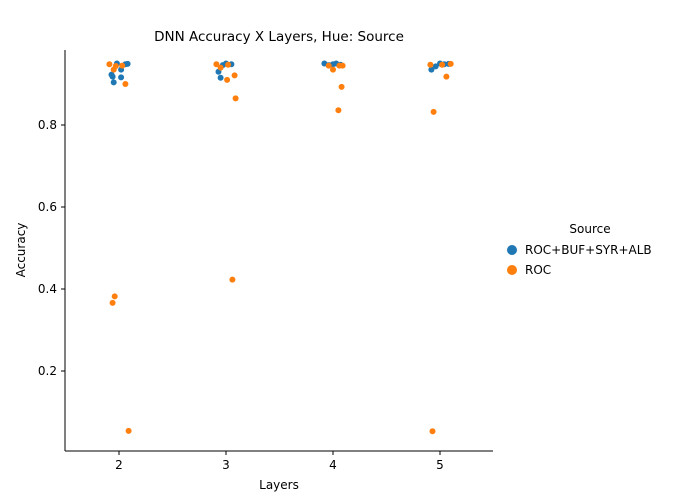 The width and height of the screenshot is (697, 500). I want to click on y-tick-label: 0.8, so click(47, 125).